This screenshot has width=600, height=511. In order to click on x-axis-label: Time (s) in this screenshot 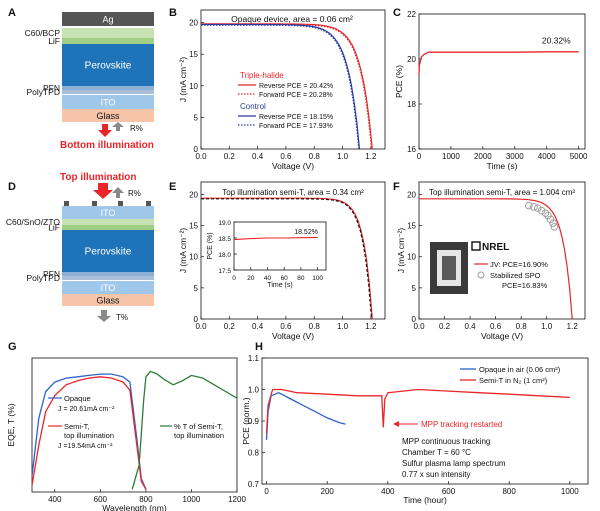, I will do `click(502, 166)`.